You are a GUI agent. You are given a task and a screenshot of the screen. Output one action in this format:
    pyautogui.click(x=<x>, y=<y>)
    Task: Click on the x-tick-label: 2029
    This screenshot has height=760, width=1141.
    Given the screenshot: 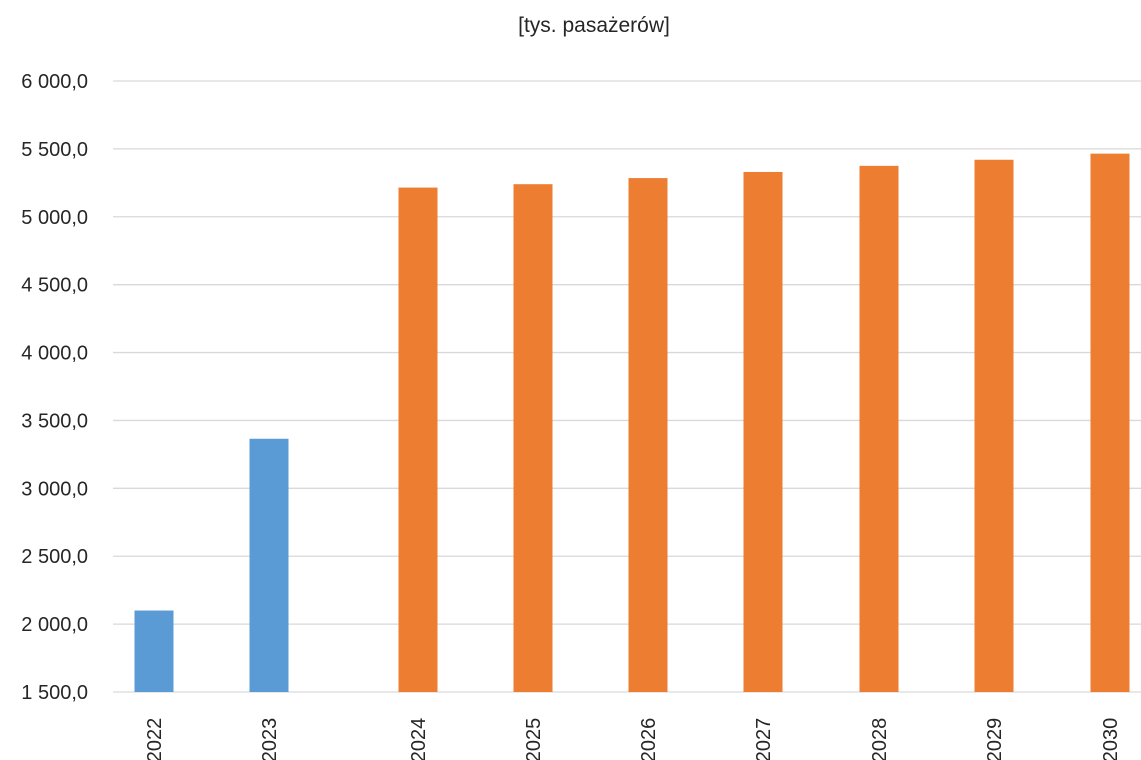 What is the action you would take?
    pyautogui.click(x=995, y=739)
    